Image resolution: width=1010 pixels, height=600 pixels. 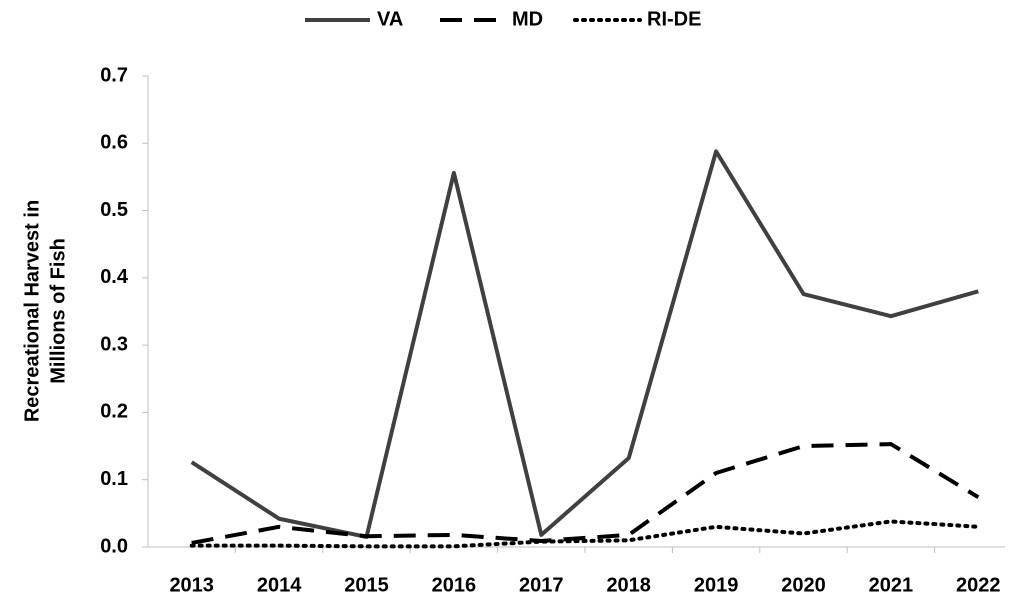 I want to click on x-tick-label: 2022, so click(x=978, y=585).